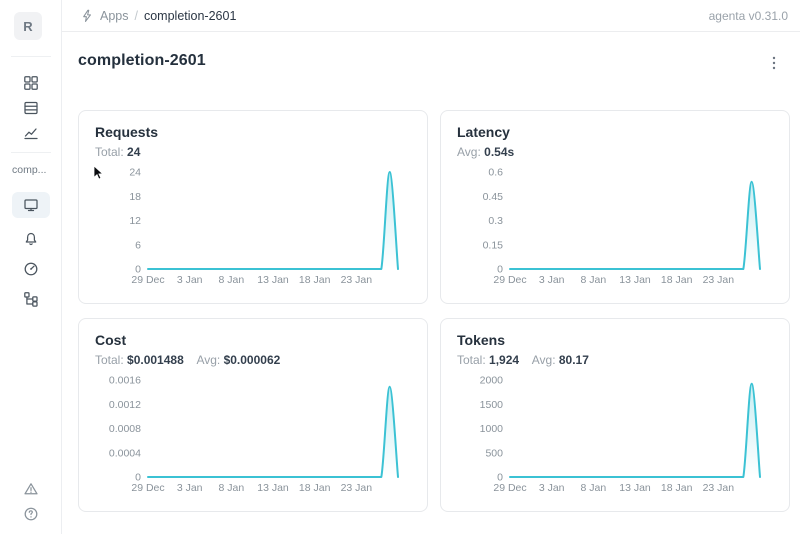  Describe the element at coordinates (135, 173) in the screenshot. I see `svg-text: 24` at that location.